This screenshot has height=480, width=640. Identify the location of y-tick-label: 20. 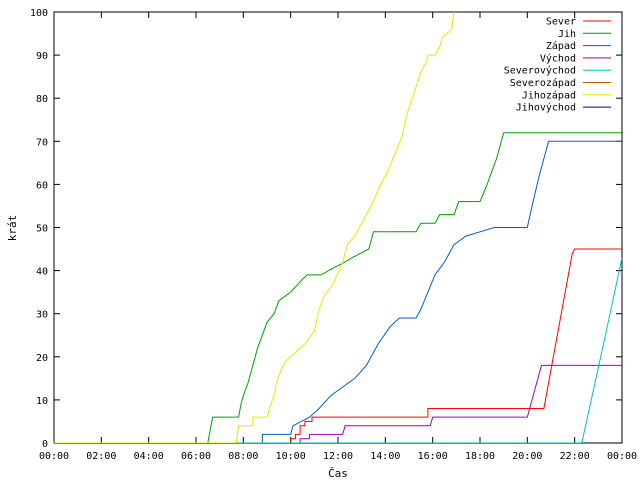
(42, 358).